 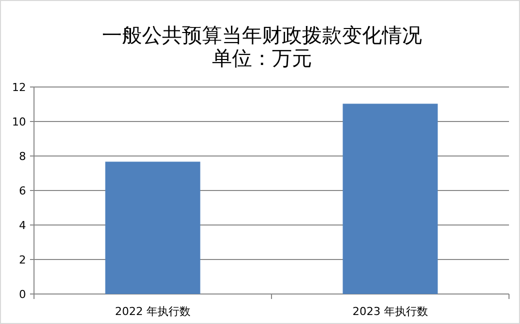 What do you see at coordinates (22, 191) in the screenshot?
I see `y-tick-label: 6` at bounding box center [22, 191].